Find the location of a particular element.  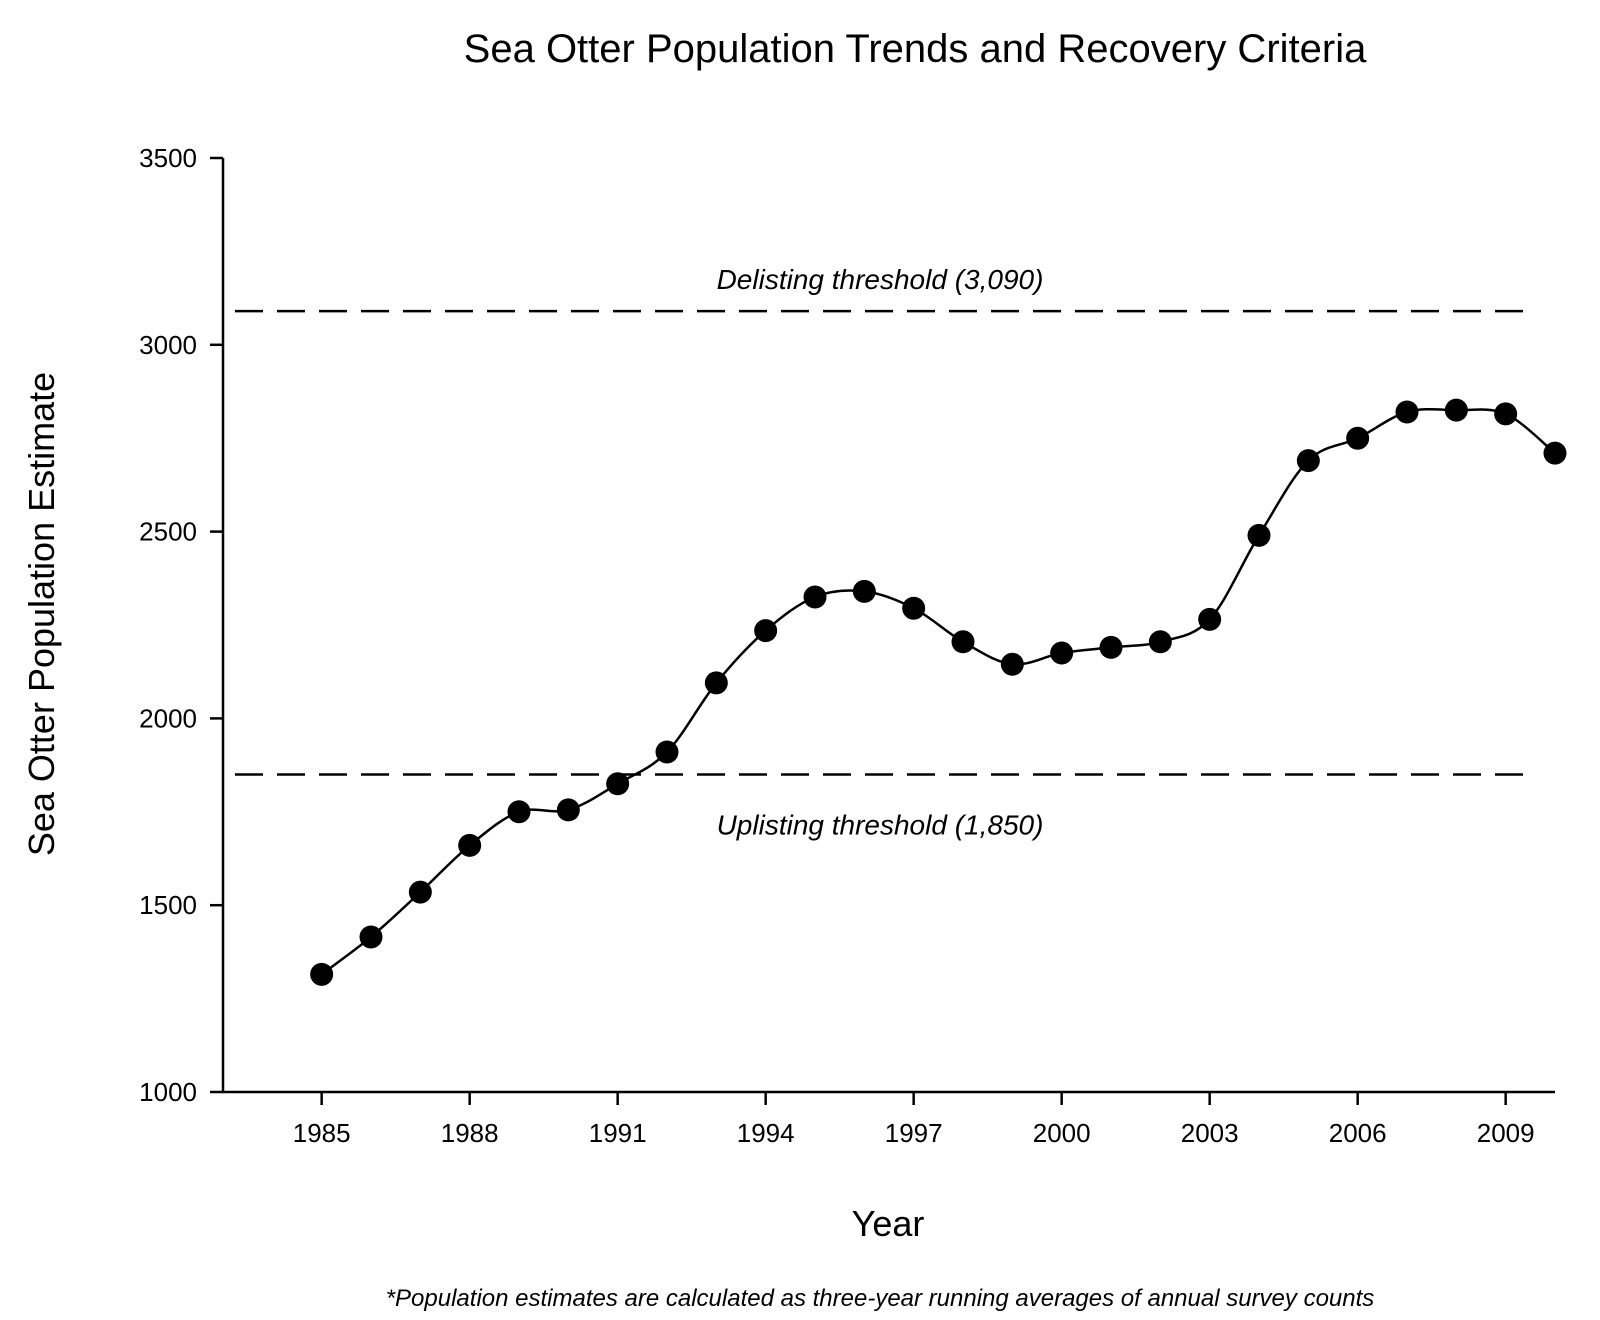

x-tick-label: 2003 is located at coordinates (1210, 1133).